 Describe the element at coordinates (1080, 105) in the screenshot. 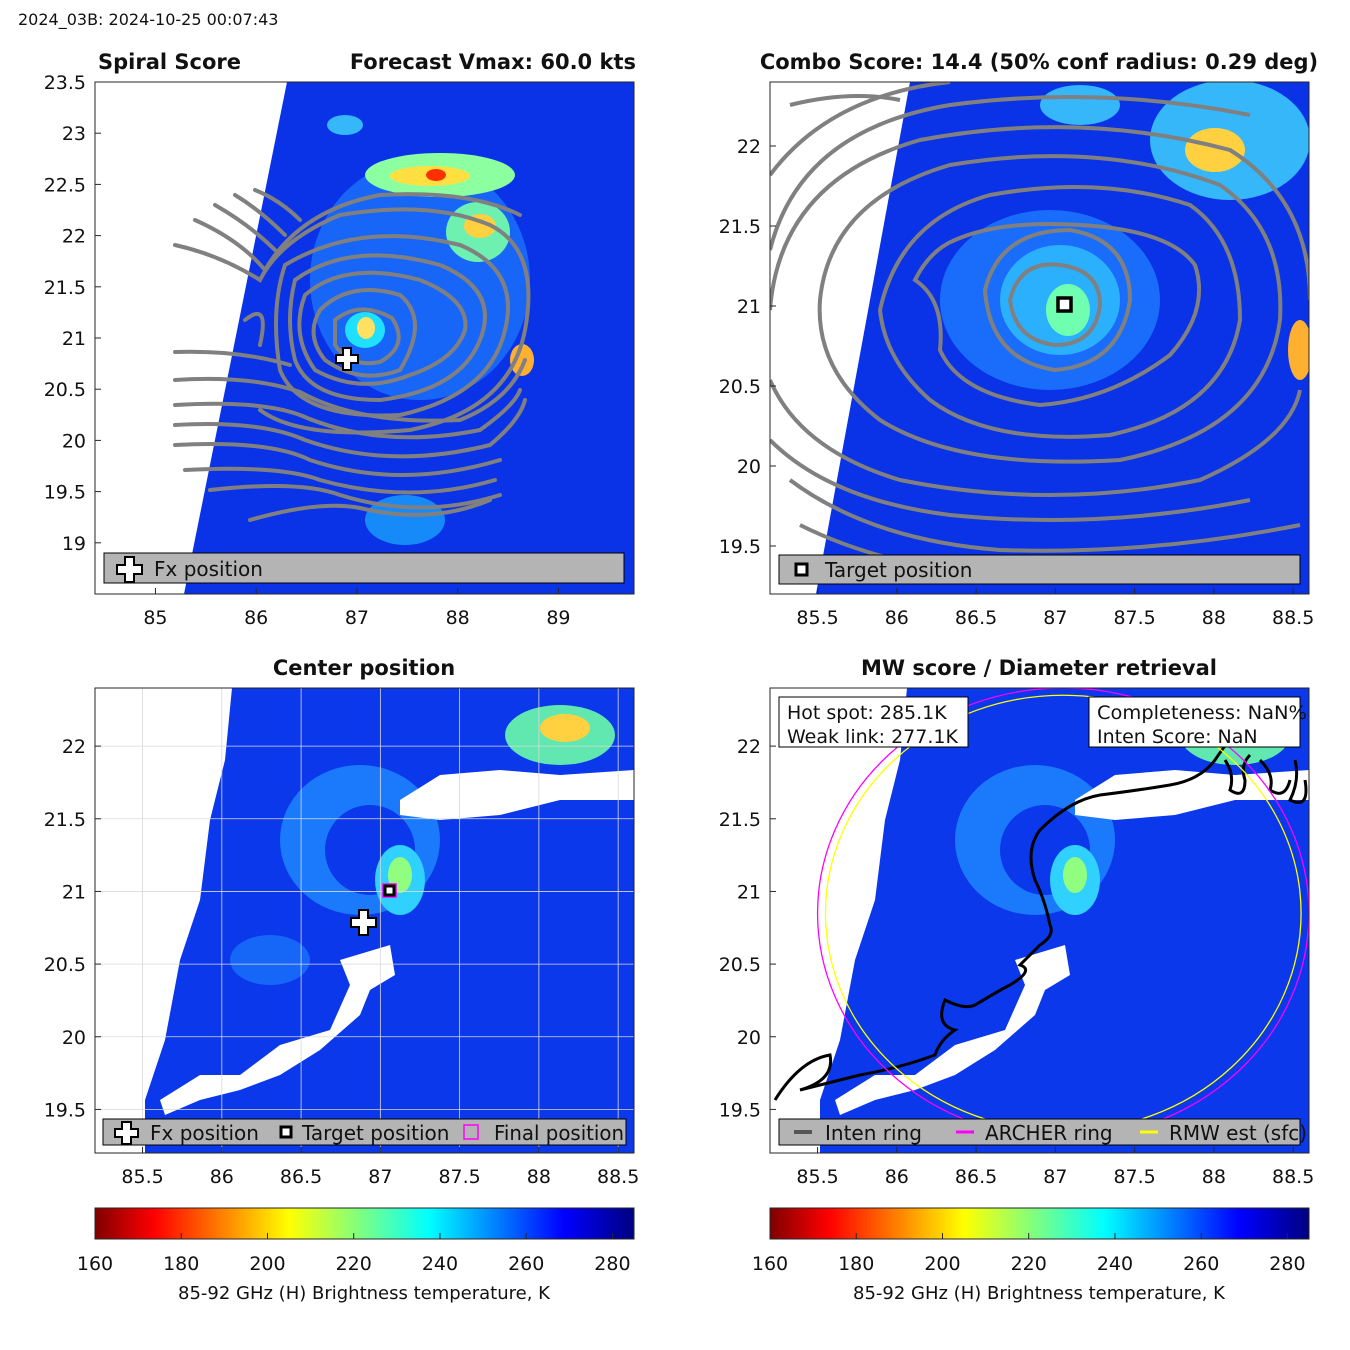

I see `combo-north-band` at that location.